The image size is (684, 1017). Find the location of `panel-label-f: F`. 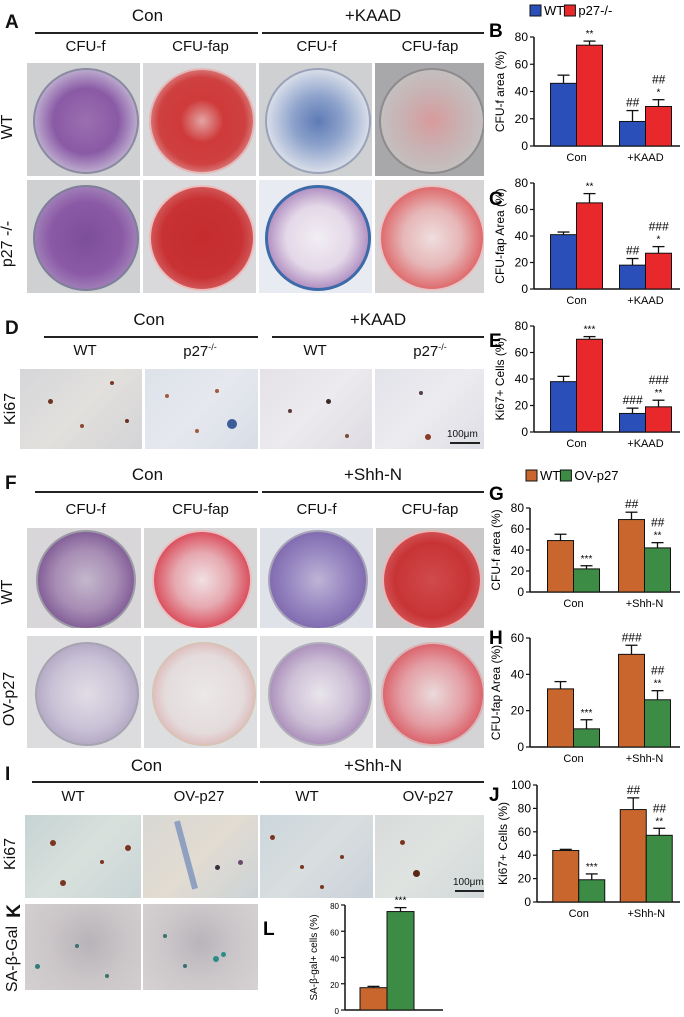

panel-label-f: F is located at coordinates (11, 483).